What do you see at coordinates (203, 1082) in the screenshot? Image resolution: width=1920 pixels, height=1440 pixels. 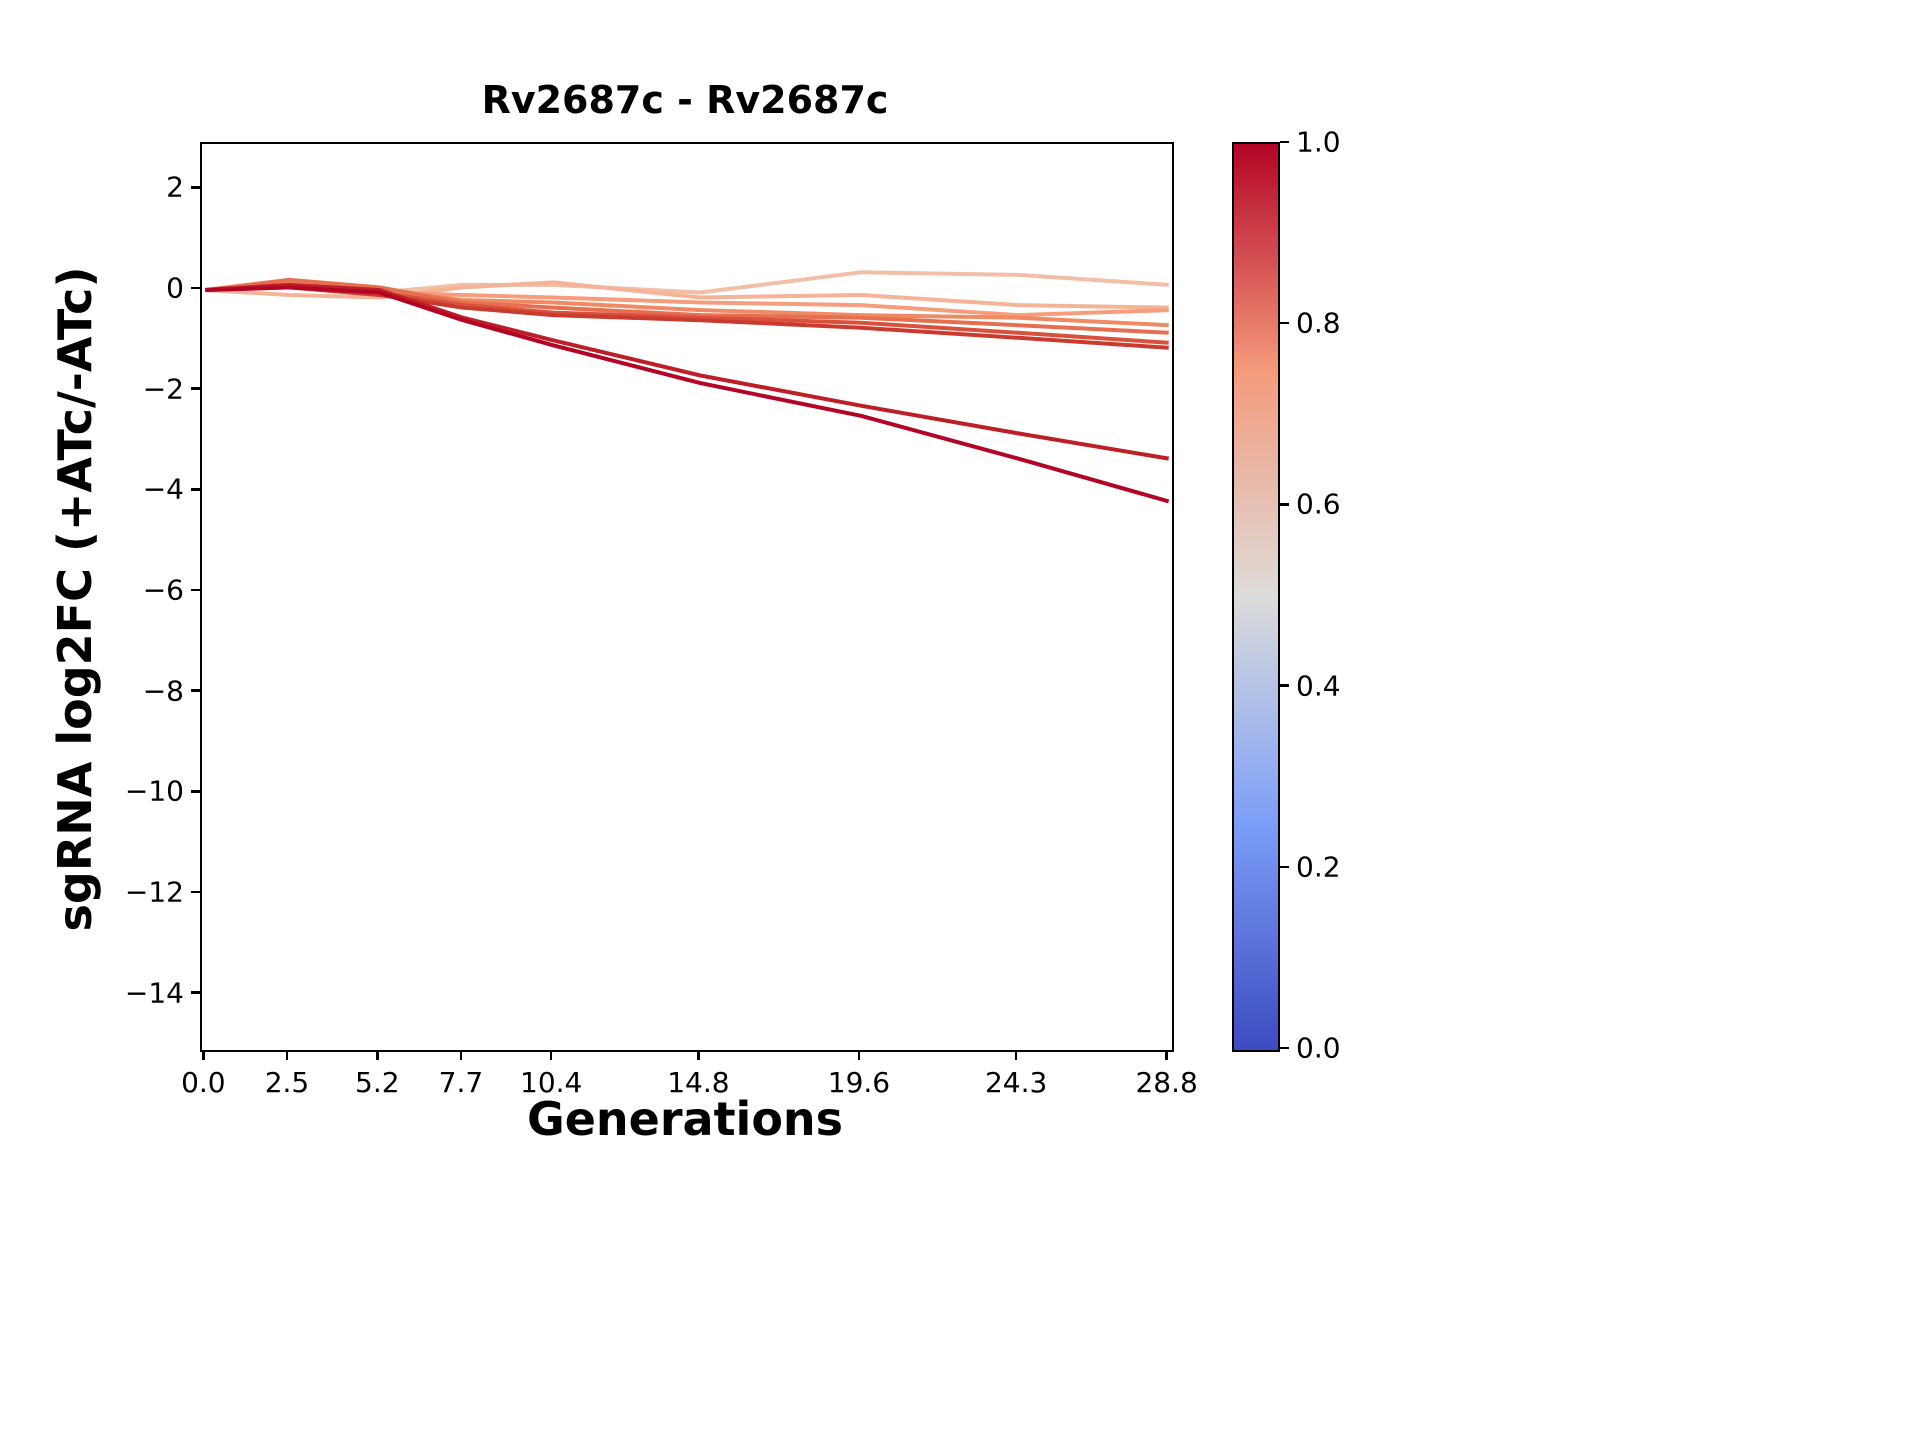 I see `x-tick-label: 0.0` at bounding box center [203, 1082].